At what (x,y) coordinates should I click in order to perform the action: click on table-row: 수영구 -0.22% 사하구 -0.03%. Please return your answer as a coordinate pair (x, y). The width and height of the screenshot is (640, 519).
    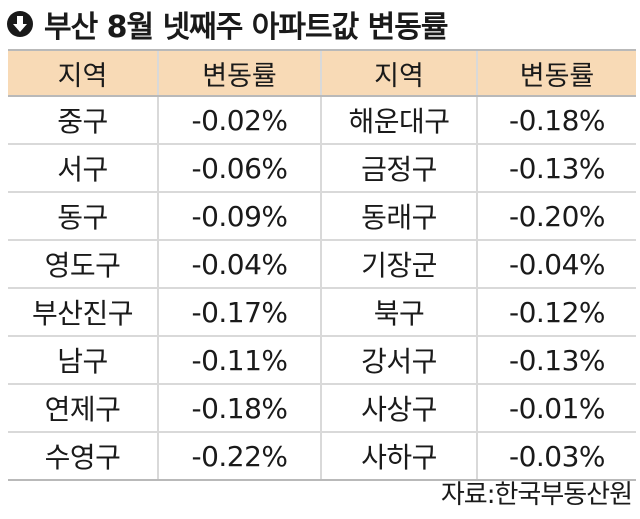
    Looking at the image, I should click on (322, 456).